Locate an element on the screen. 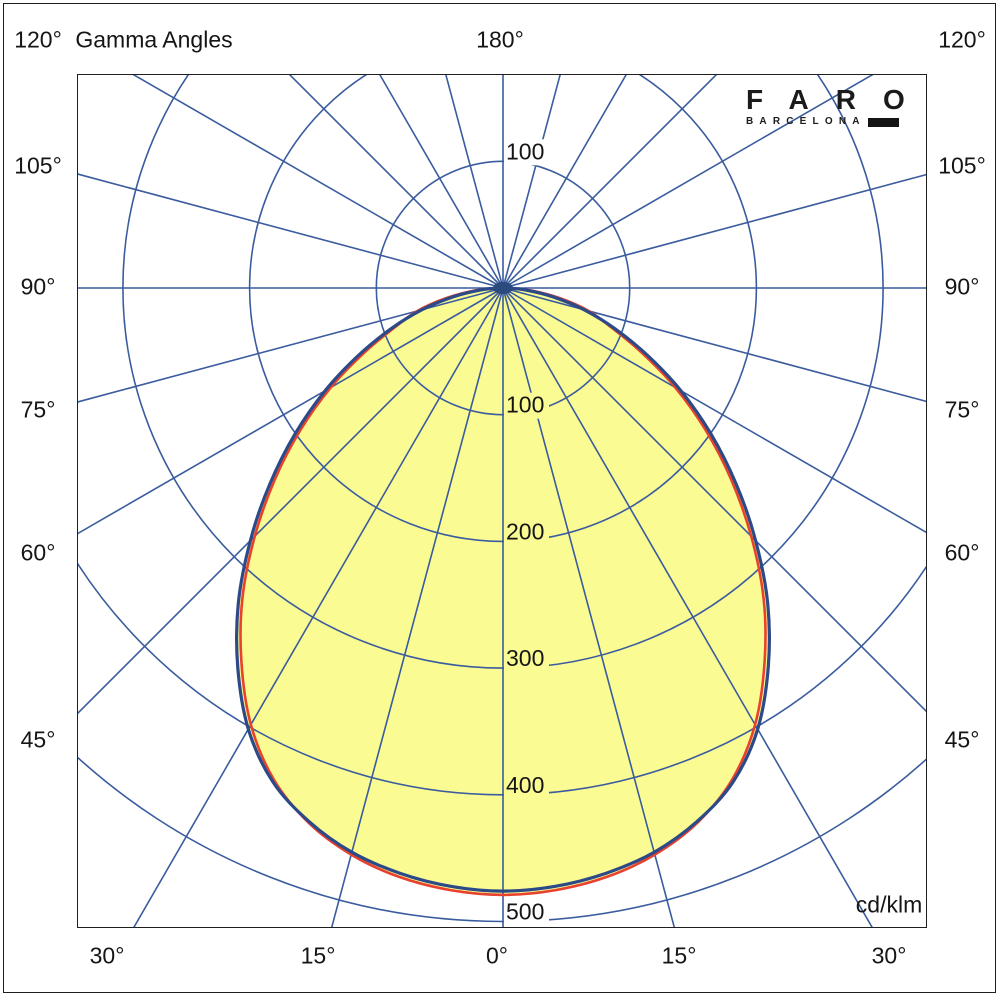 This screenshot has width=1000, height=1000. angle-label-left-45: 45° is located at coordinates (38, 739).